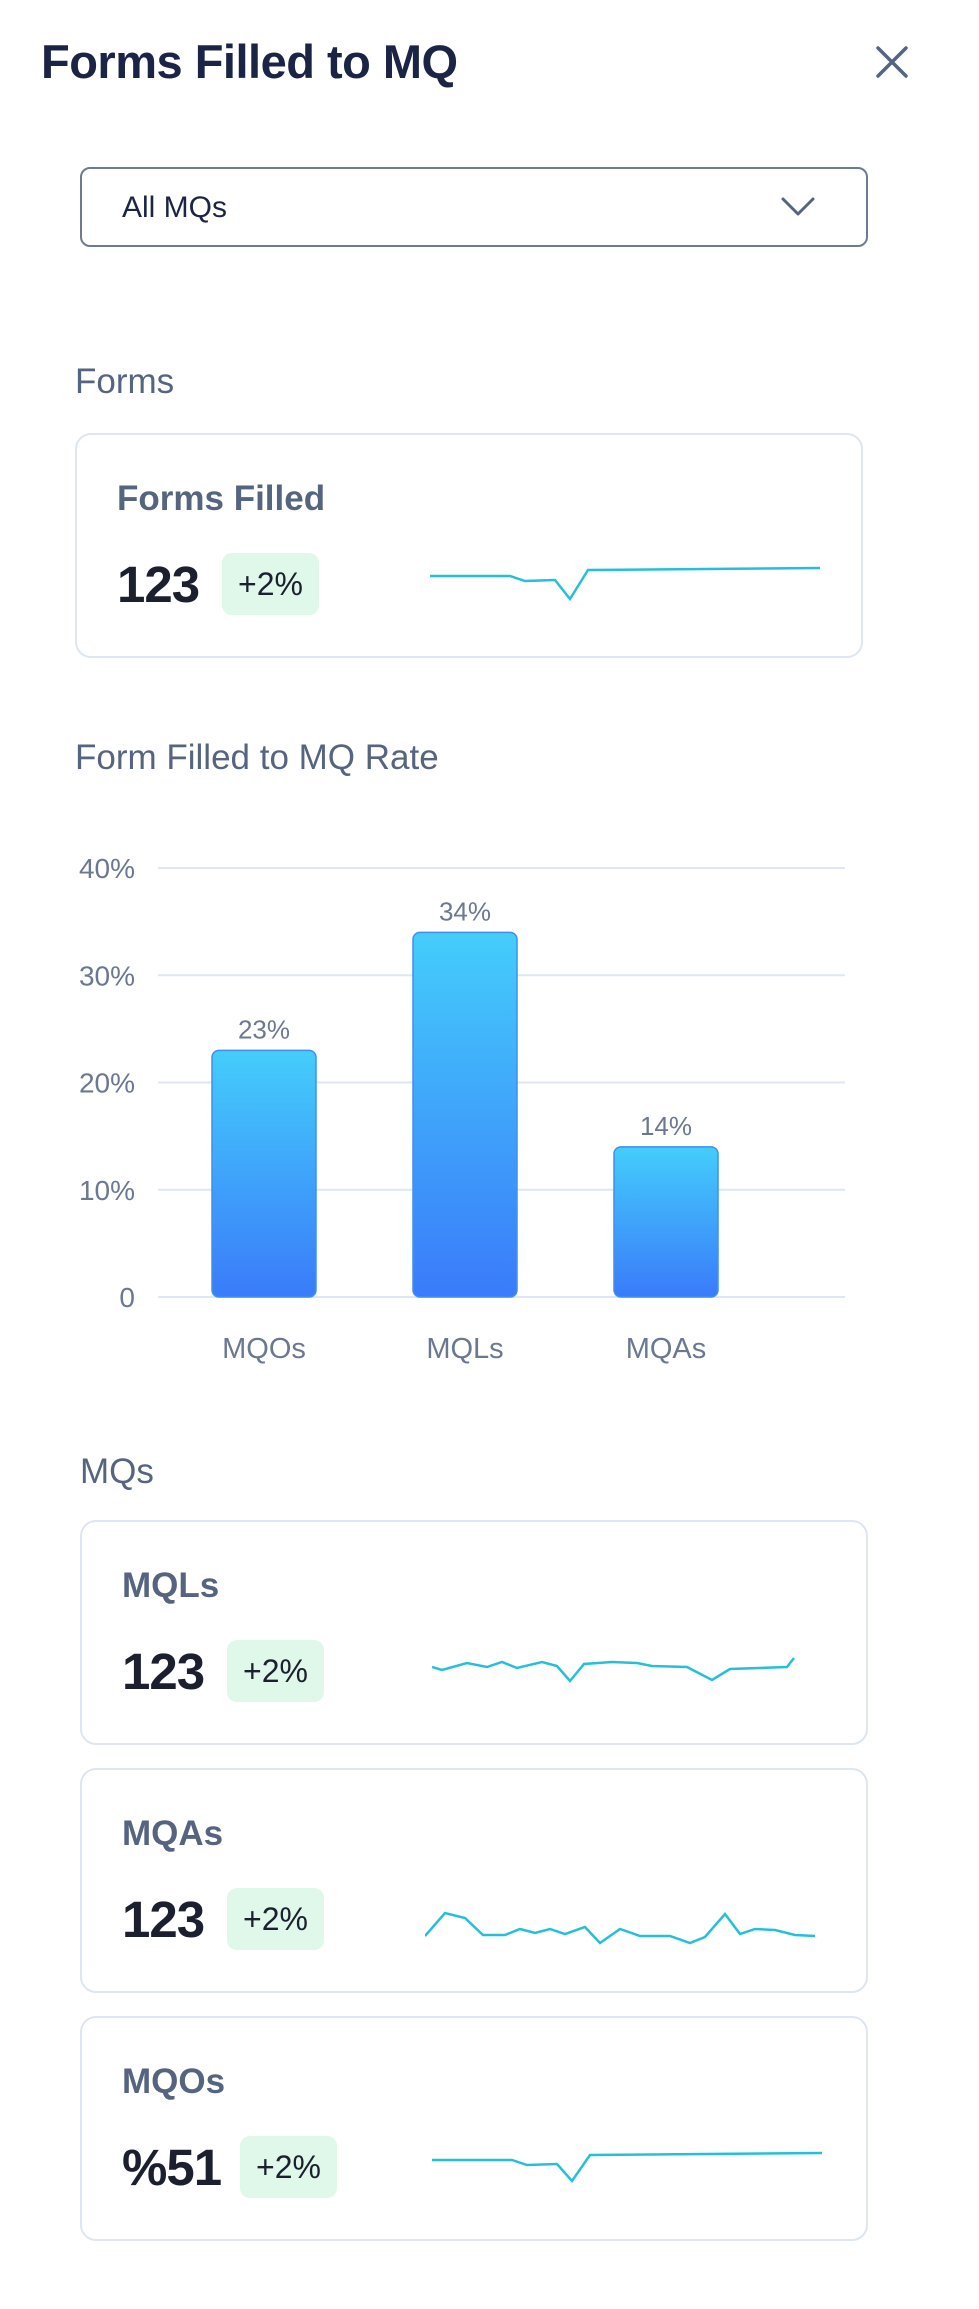 This screenshot has height=2309, width=979. I want to click on mqas-card: MQAs 123 +2%, so click(474, 1880).